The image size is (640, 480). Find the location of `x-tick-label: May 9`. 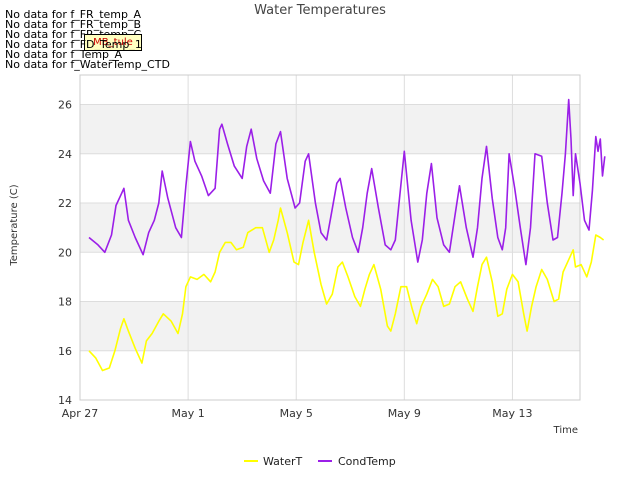

x-tick-label: May 9 is located at coordinates (404, 413).